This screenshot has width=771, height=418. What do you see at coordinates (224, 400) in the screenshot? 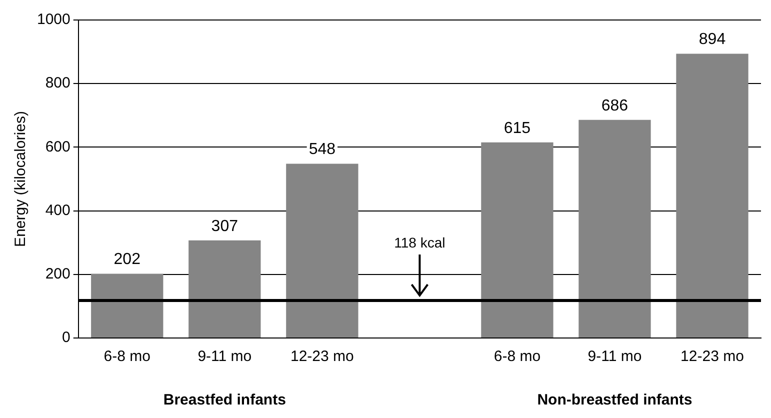
I see `text: Breastfed infants` at bounding box center [224, 400].